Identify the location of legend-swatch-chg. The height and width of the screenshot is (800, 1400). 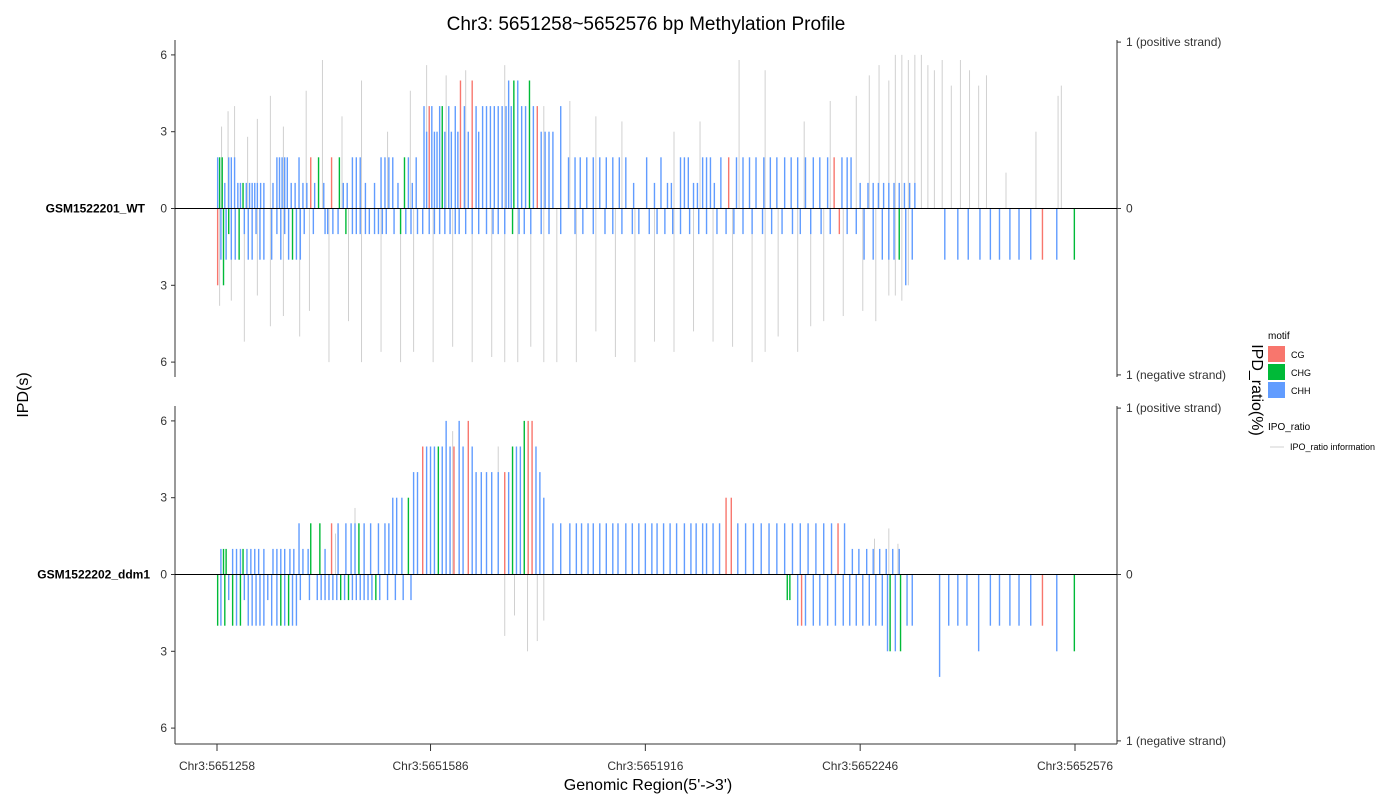
(1276, 372).